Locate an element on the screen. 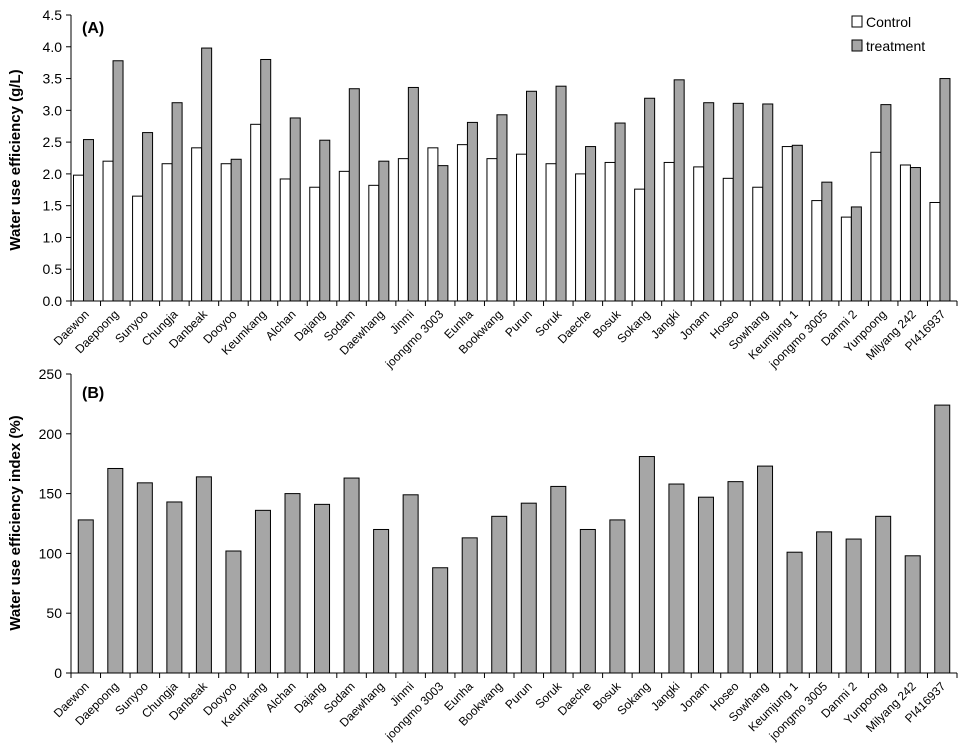 Image resolution: width=961 pixels, height=756 pixels. panel-a-y-axis-label: Water use efficiency (g/L) is located at coordinates (15, 159).